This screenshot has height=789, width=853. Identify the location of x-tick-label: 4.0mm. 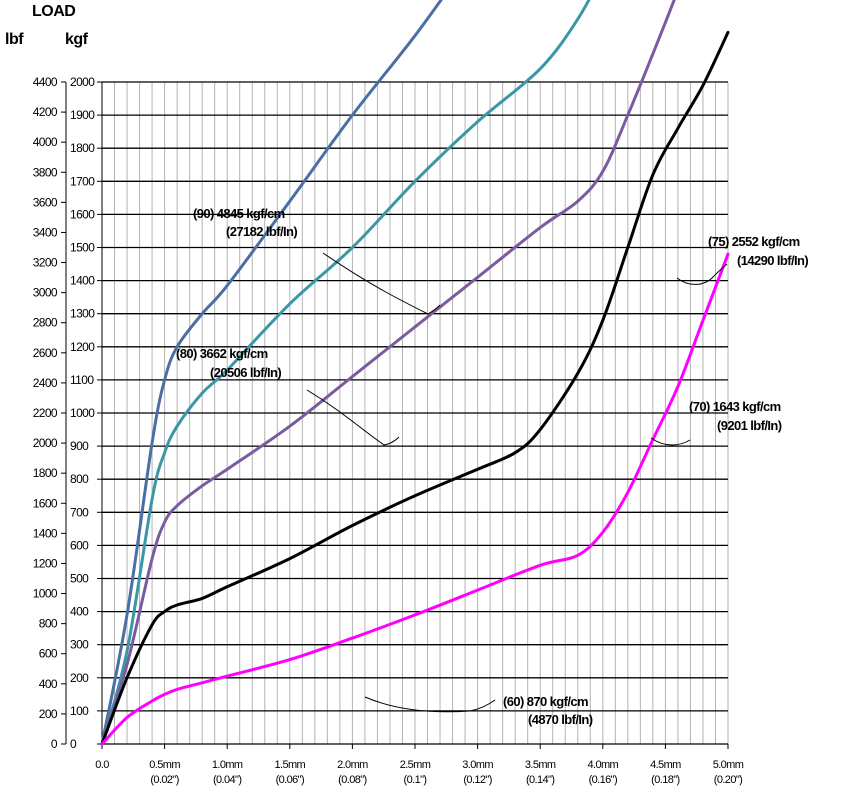
(602, 765).